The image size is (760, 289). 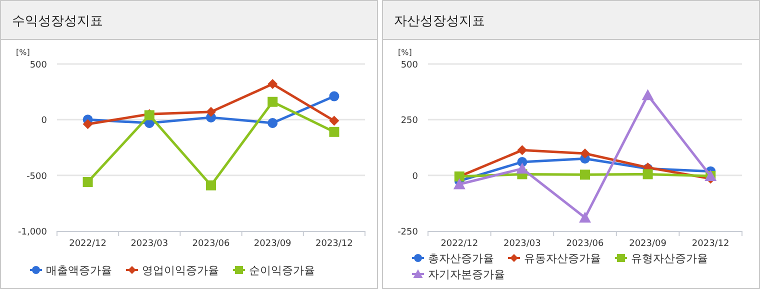 What do you see at coordinates (57, 21) in the screenshot?
I see `chart-title: 수익성장성지표` at bounding box center [57, 21].